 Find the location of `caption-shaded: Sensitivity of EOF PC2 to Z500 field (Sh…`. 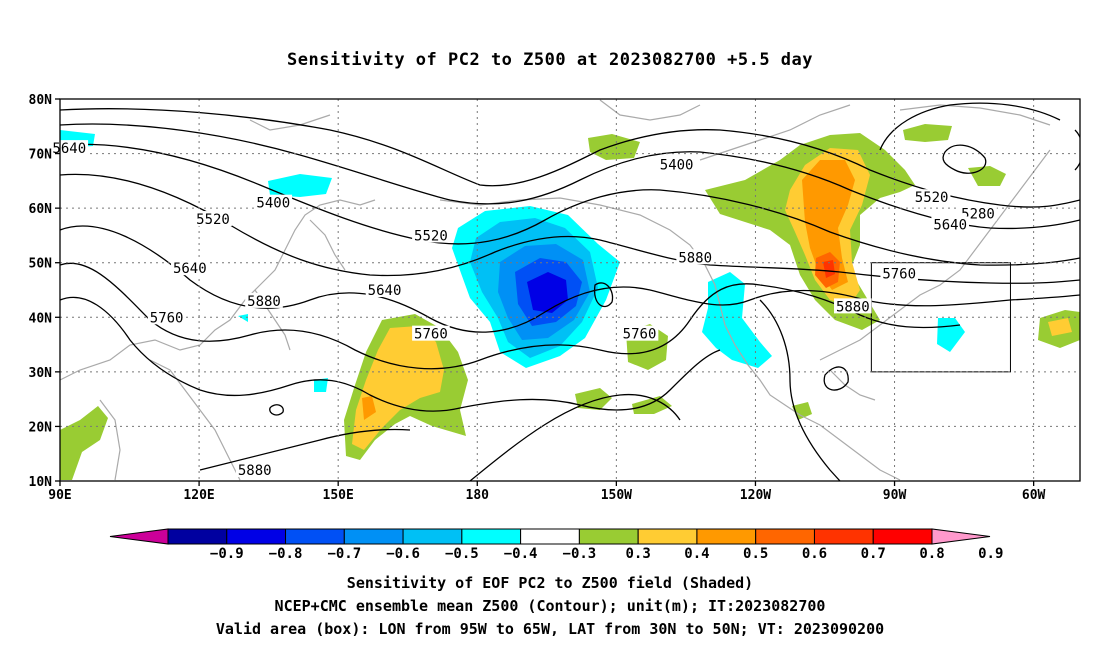

caption-shaded: Sensitivity of EOF PC2 to Z500 field (Sh… is located at coordinates (550, 583).